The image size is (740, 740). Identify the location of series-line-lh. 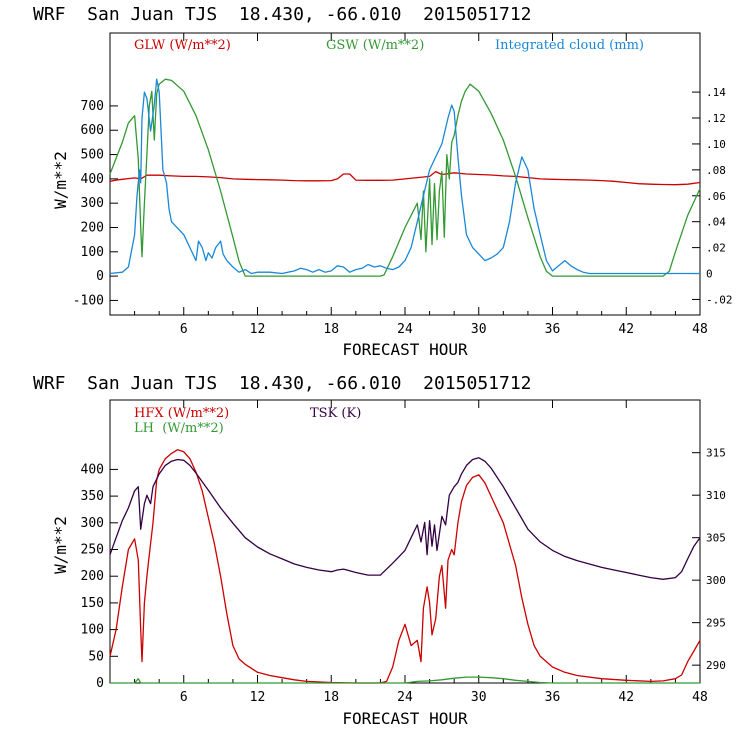
(405, 680).